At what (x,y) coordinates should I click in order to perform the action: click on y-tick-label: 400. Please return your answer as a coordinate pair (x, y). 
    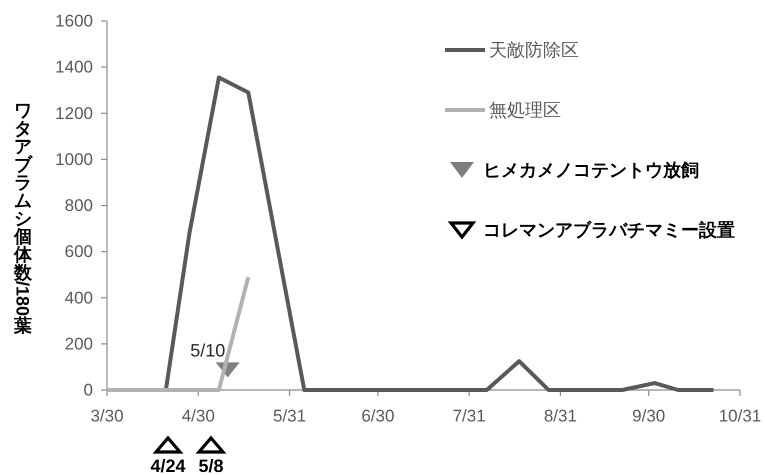
    Looking at the image, I should click on (78, 298).